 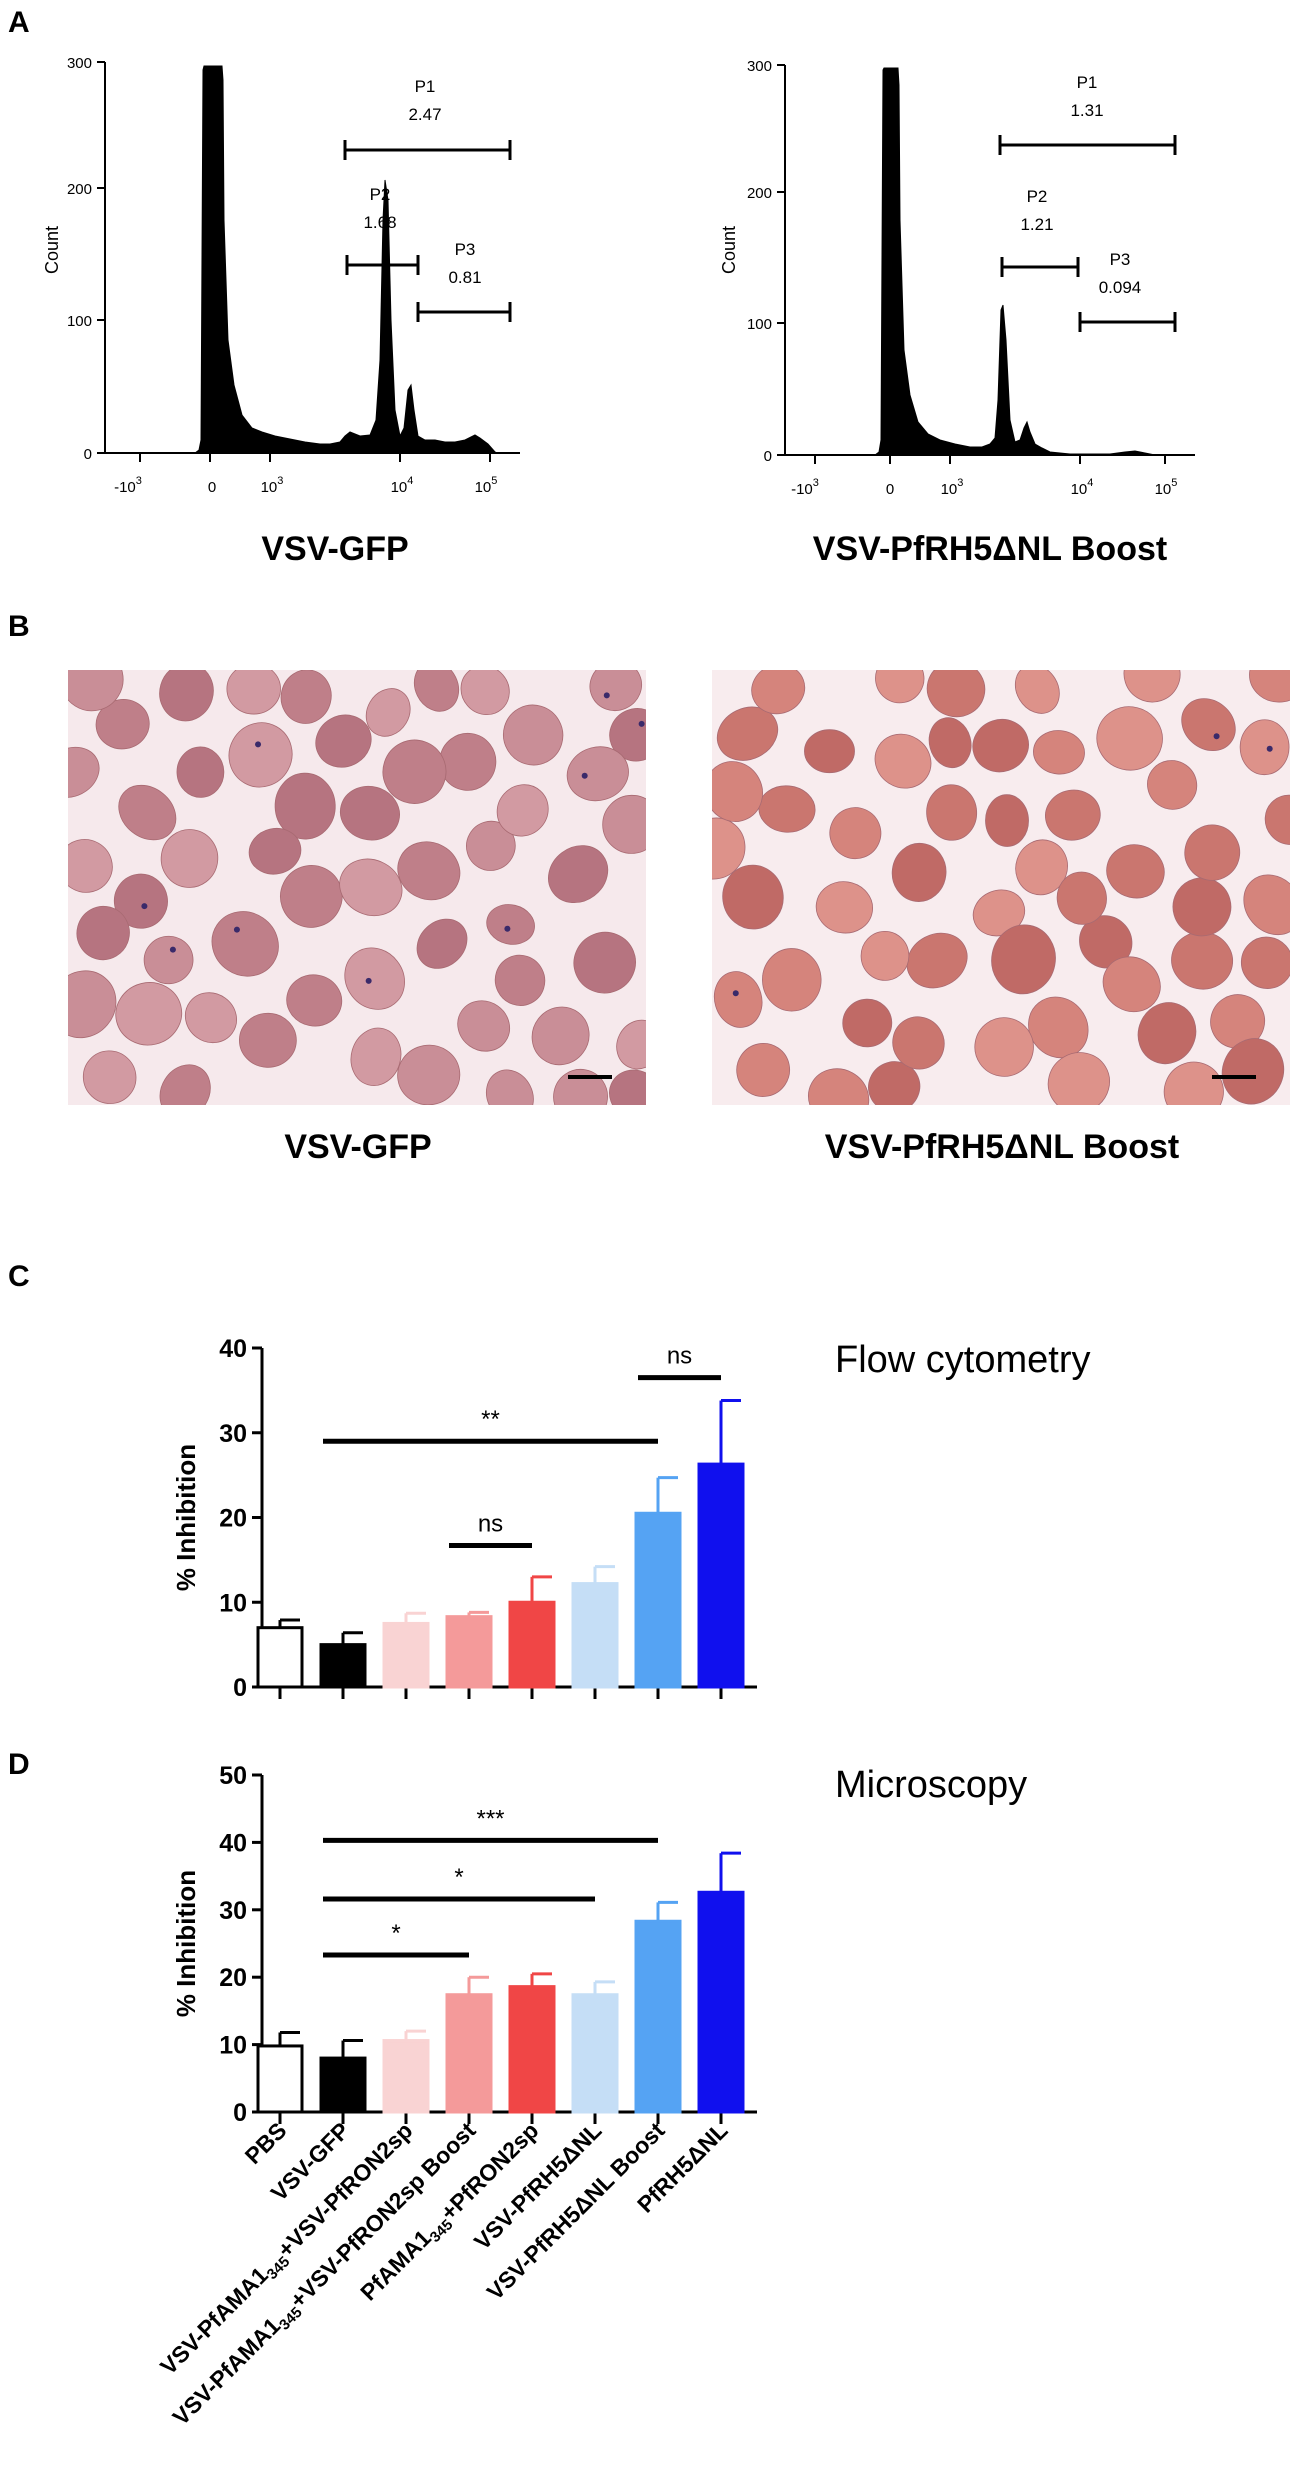 I want to click on y-axis: 300 200 100 0, so click(x=766, y=261).